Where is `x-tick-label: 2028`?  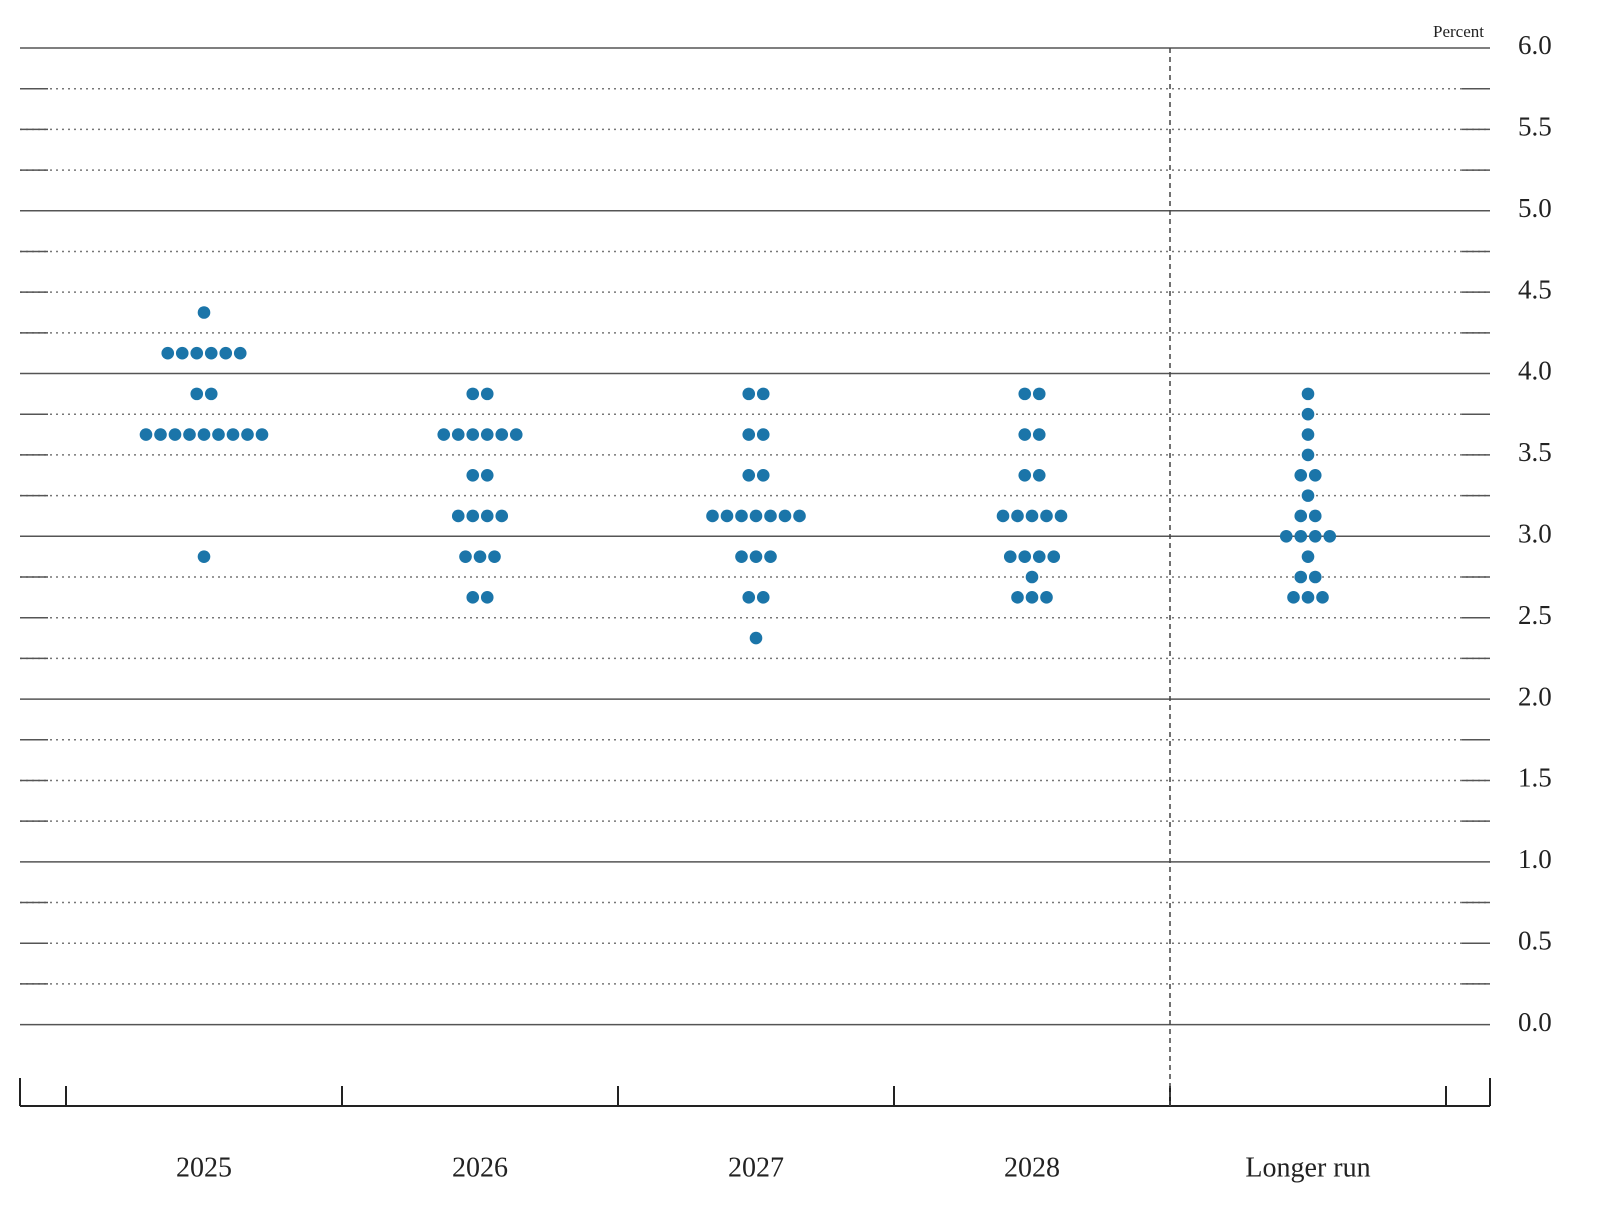
x-tick-label: 2028 is located at coordinates (1032, 1167).